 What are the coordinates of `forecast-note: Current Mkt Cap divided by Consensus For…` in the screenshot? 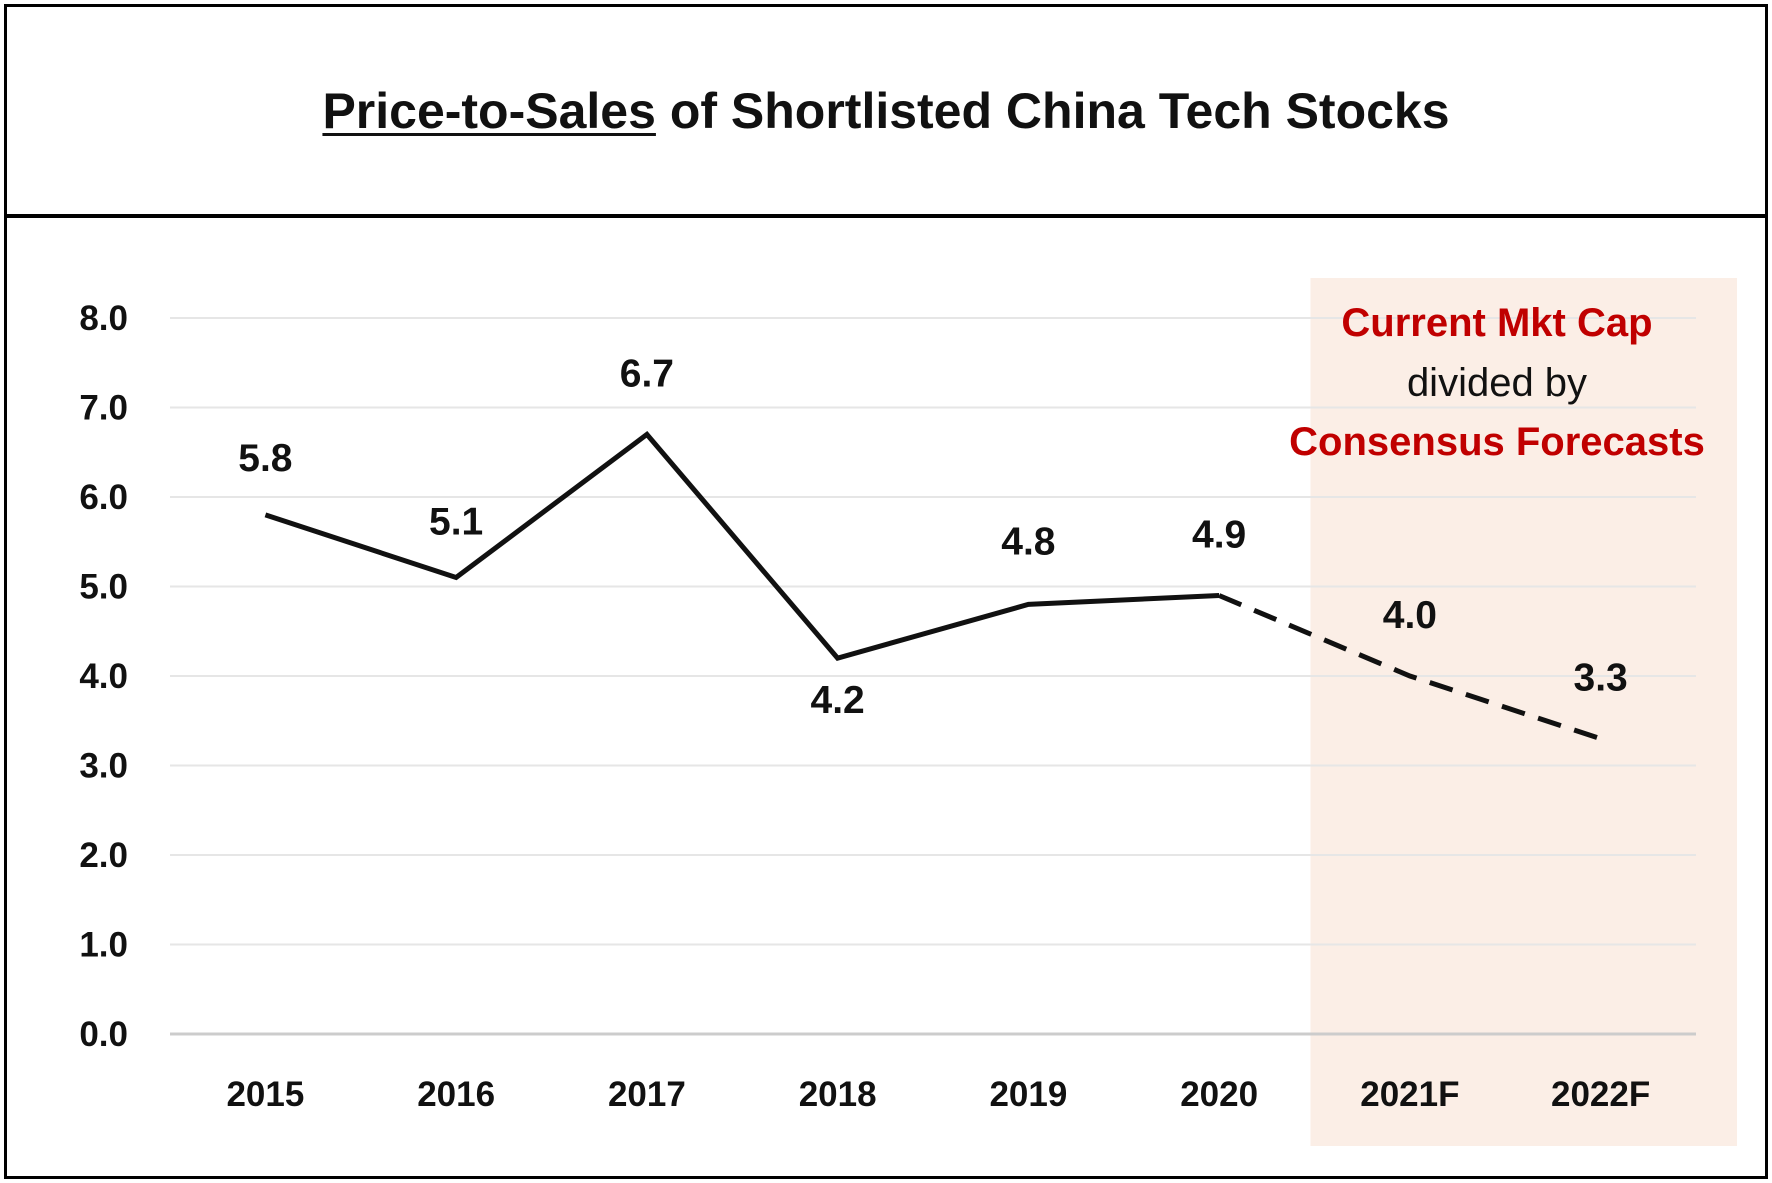 It's located at (1497, 382).